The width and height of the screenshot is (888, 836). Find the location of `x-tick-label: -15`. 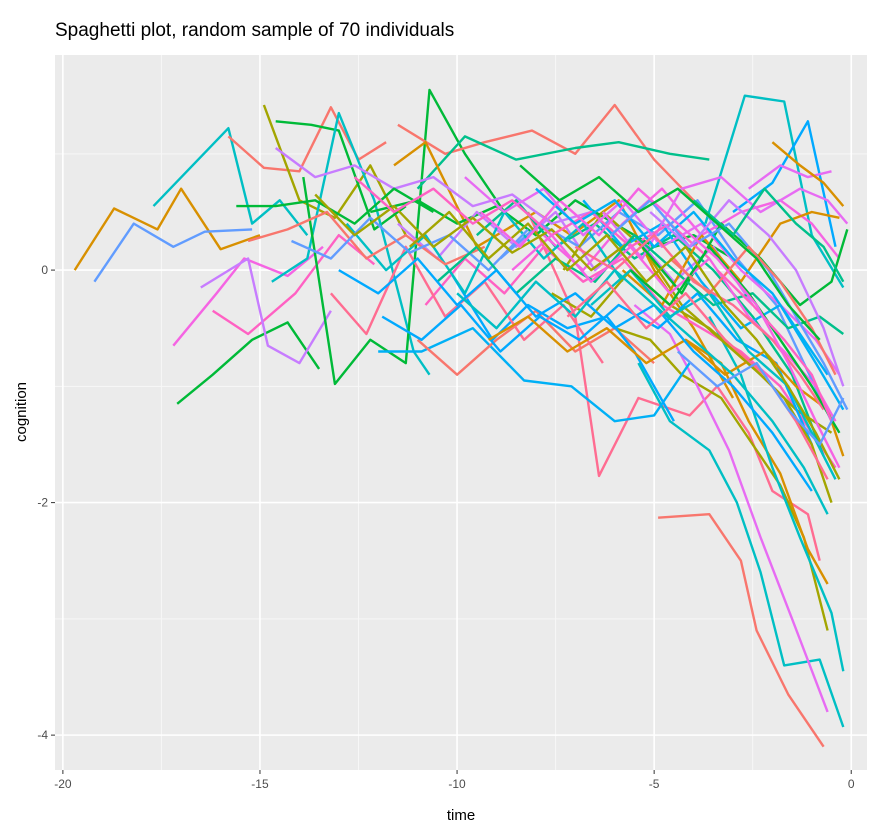

x-tick-label: -15 is located at coordinates (260, 784).